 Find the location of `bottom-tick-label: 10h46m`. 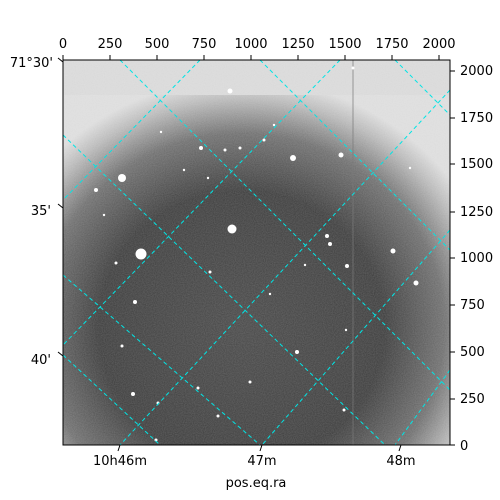

bottom-tick-label: 10h46m is located at coordinates (120, 461).